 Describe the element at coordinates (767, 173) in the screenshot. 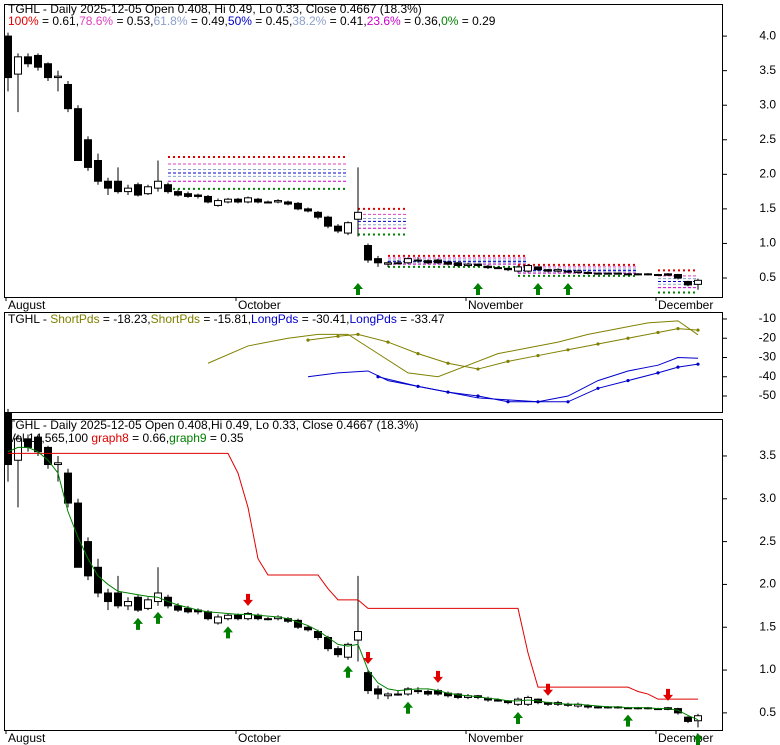

I see `y-tick-label: 2.0` at that location.